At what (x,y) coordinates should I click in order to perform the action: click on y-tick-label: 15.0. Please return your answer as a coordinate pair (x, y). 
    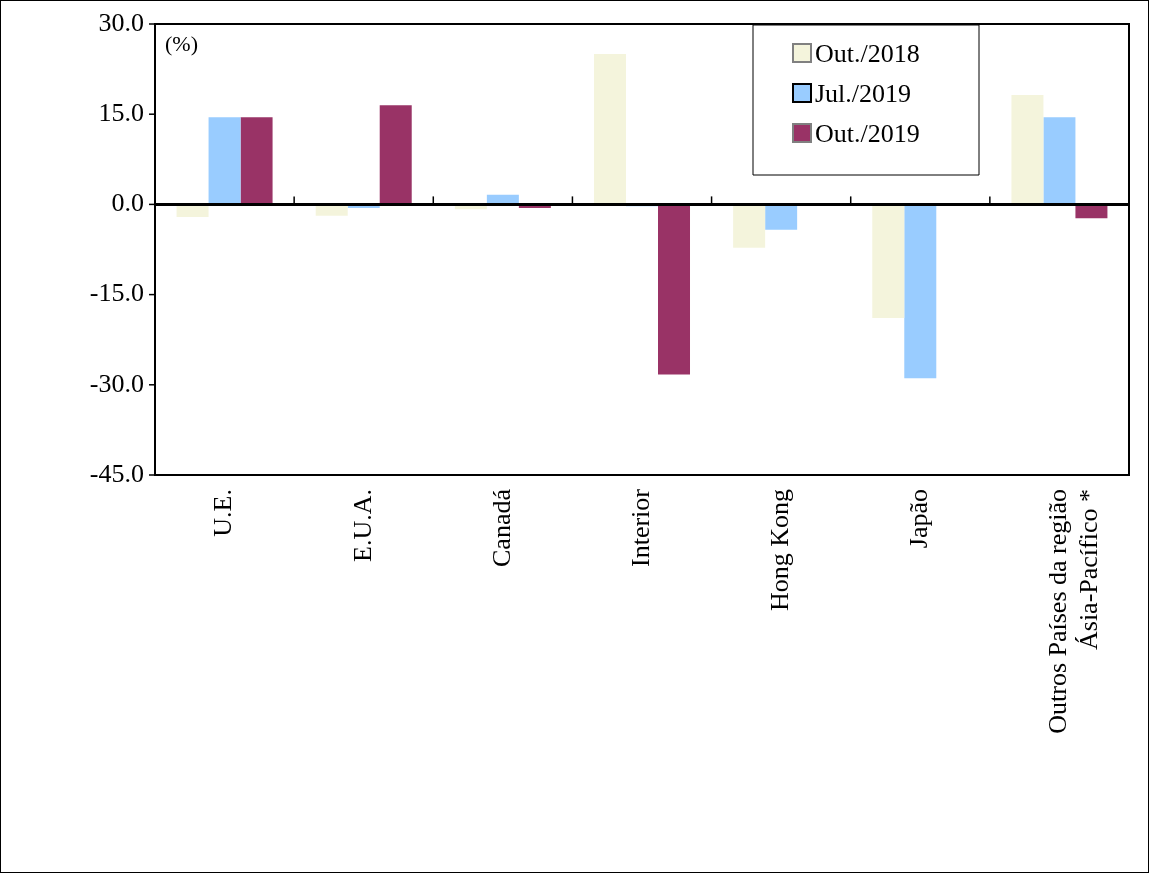
    Looking at the image, I should click on (121, 113).